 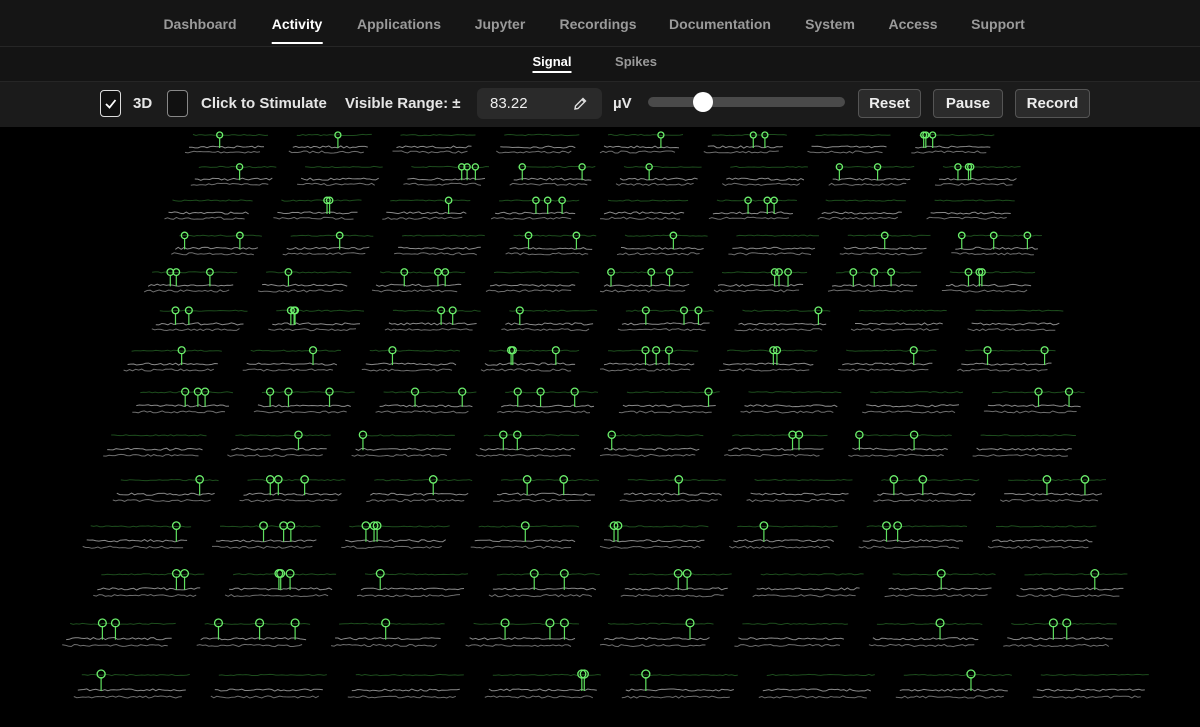 I want to click on nav-item: Activity, so click(x=296, y=24).